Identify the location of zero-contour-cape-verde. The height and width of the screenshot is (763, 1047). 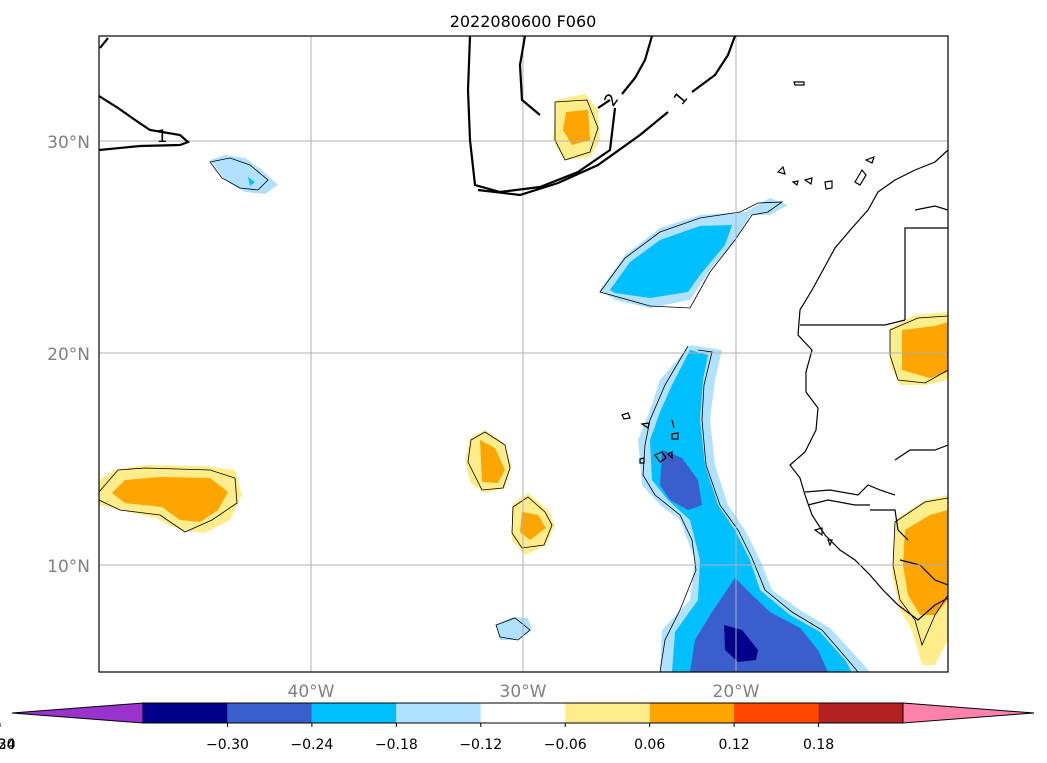
(778, 510).